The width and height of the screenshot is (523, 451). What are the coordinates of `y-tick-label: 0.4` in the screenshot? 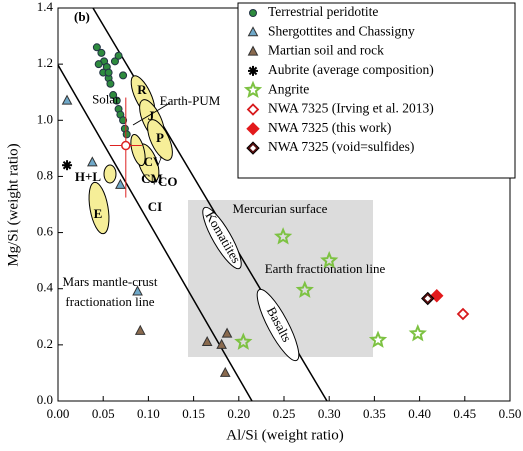 It's located at (45, 287).